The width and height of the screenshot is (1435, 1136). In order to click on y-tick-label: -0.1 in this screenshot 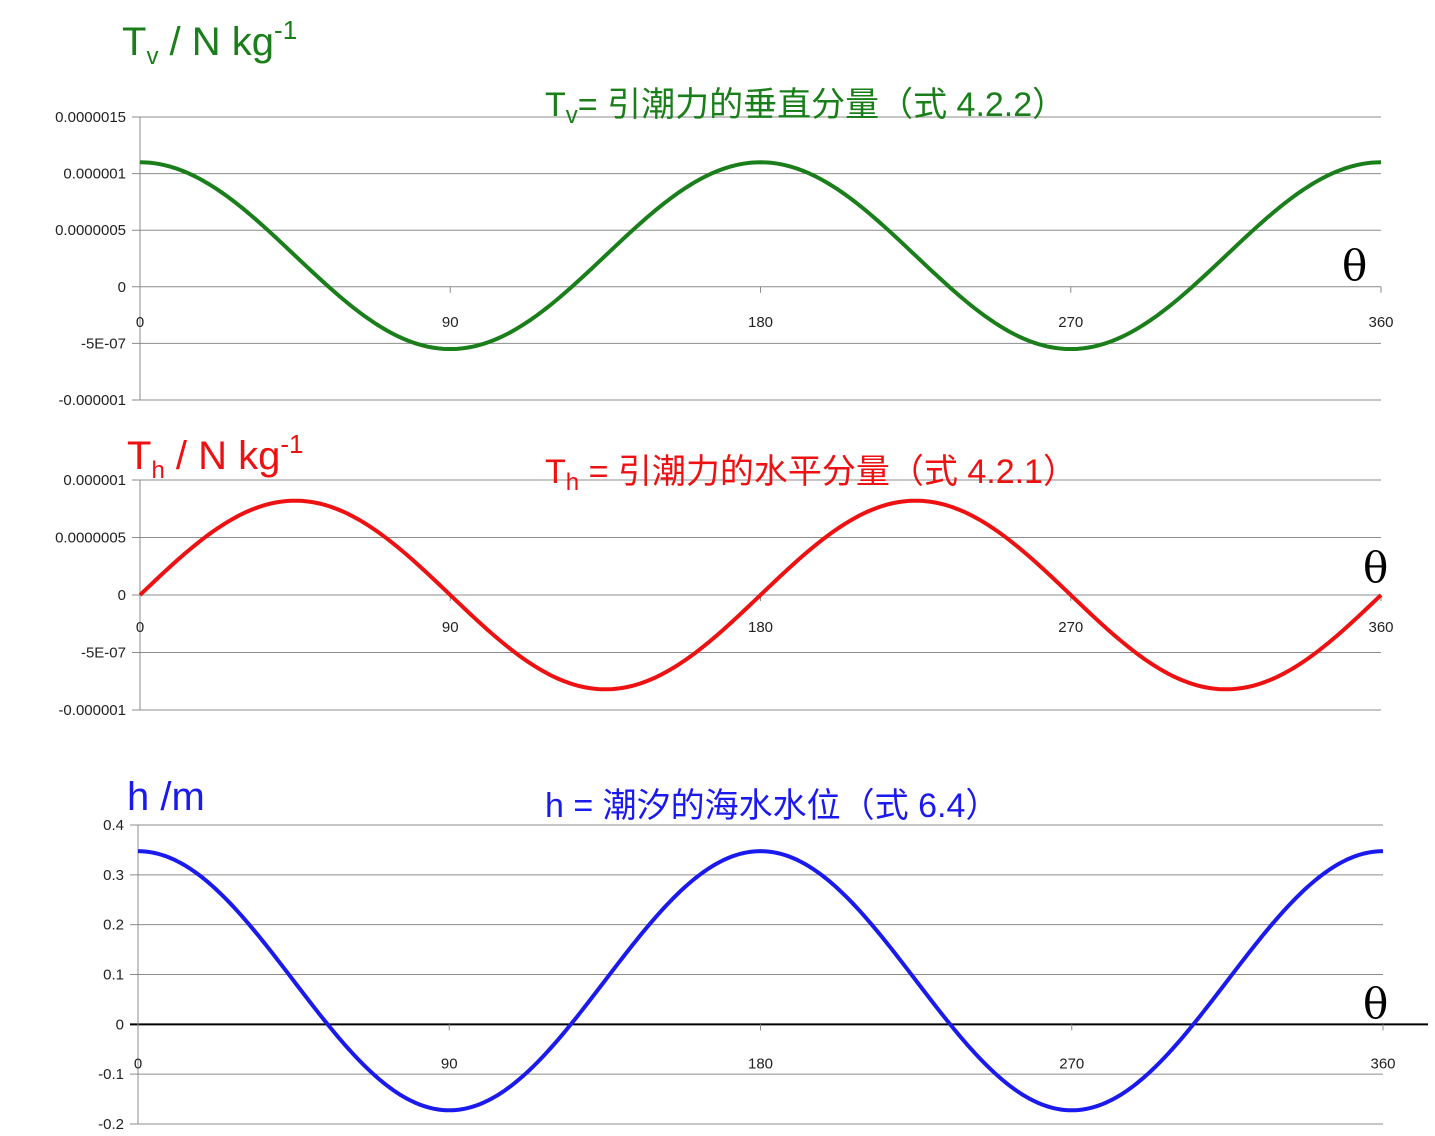, I will do `click(111, 1074)`.